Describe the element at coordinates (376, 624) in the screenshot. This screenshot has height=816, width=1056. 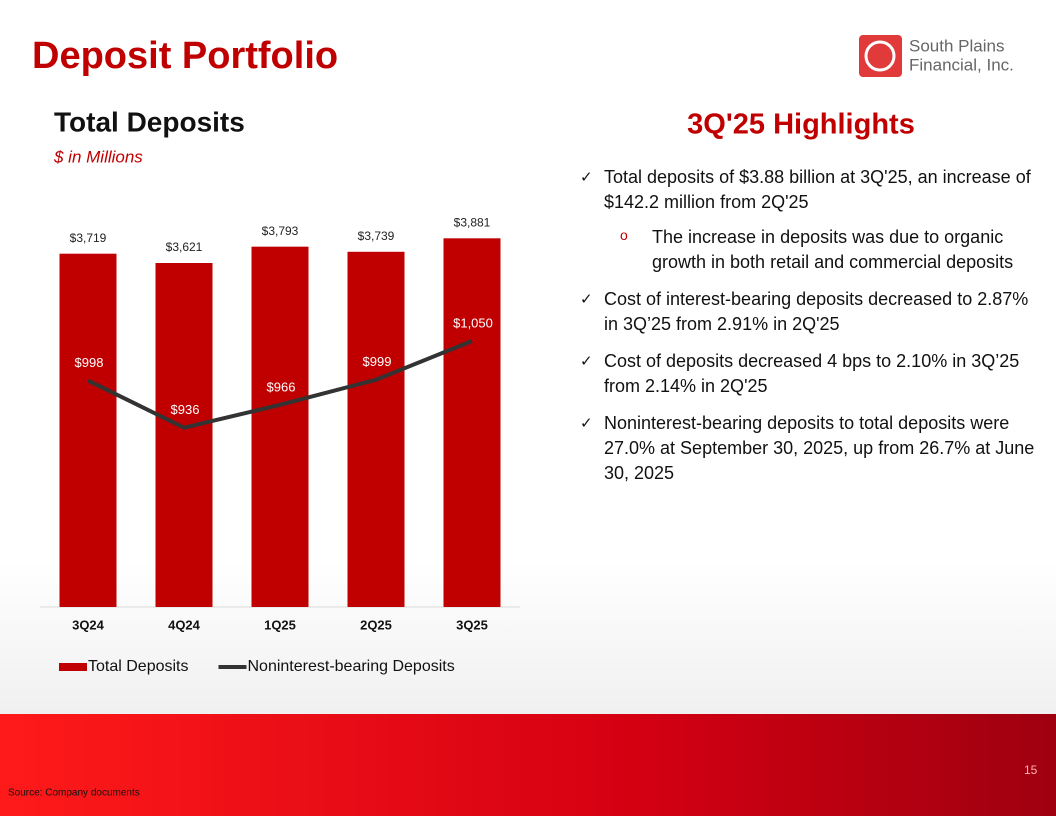
I see `x-tick-label: 2Q25` at that location.